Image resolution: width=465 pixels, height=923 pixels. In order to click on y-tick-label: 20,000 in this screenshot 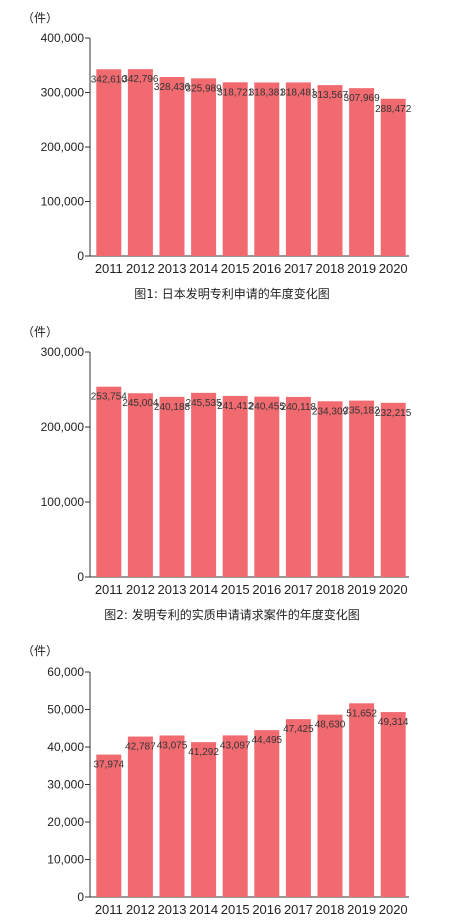, I will do `click(65, 822)`.